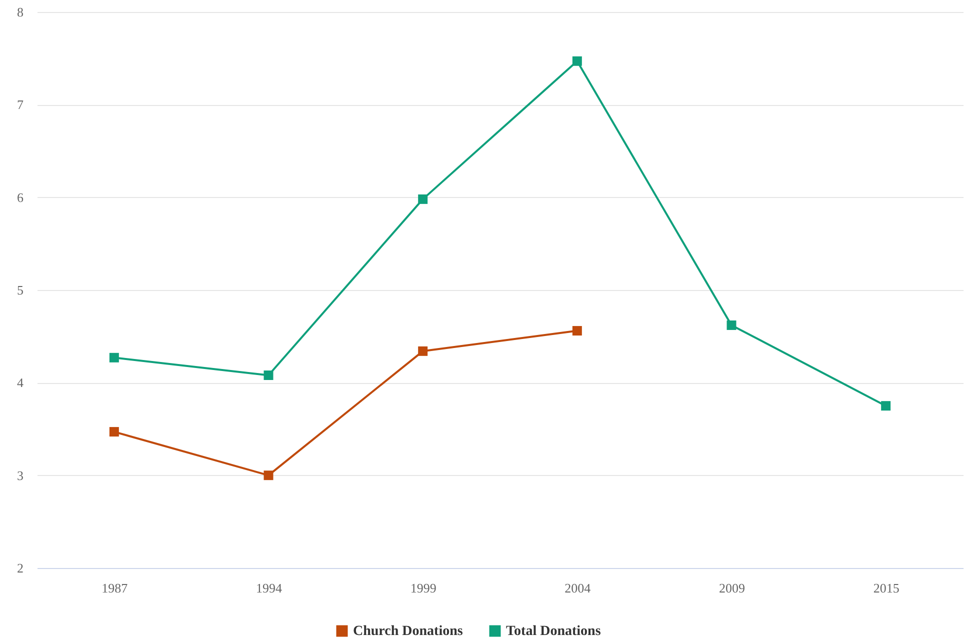 The height and width of the screenshot is (643, 964). Describe the element at coordinates (732, 588) in the screenshot. I see `x-tick-label: 2009` at that location.